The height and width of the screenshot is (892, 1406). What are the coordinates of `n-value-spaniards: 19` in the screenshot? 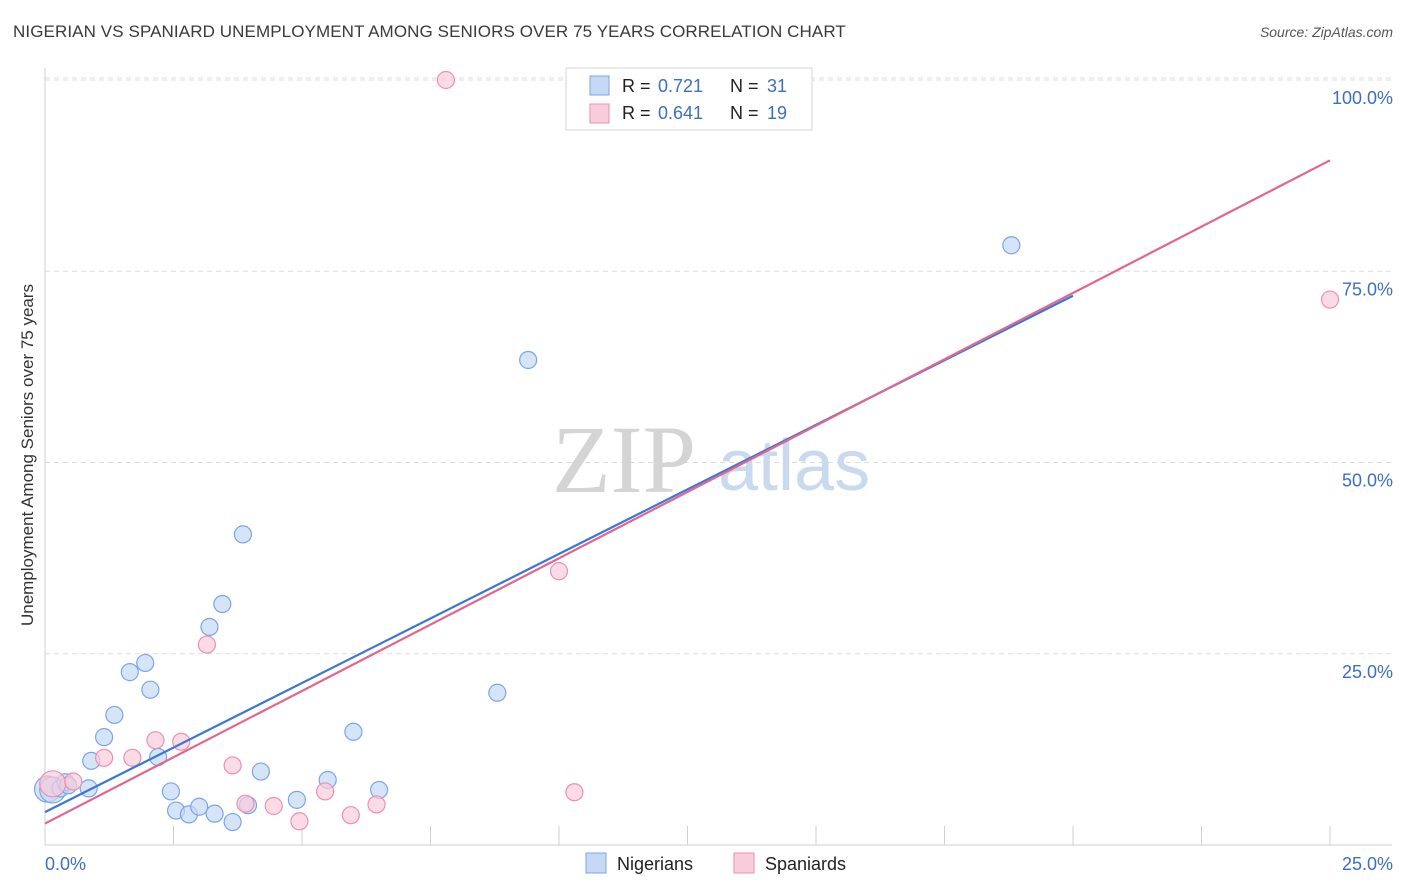 It's located at (777, 113).